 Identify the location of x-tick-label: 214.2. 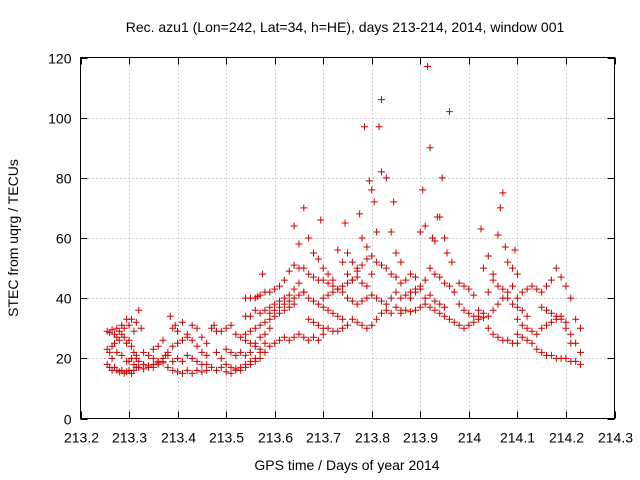
(566, 438).